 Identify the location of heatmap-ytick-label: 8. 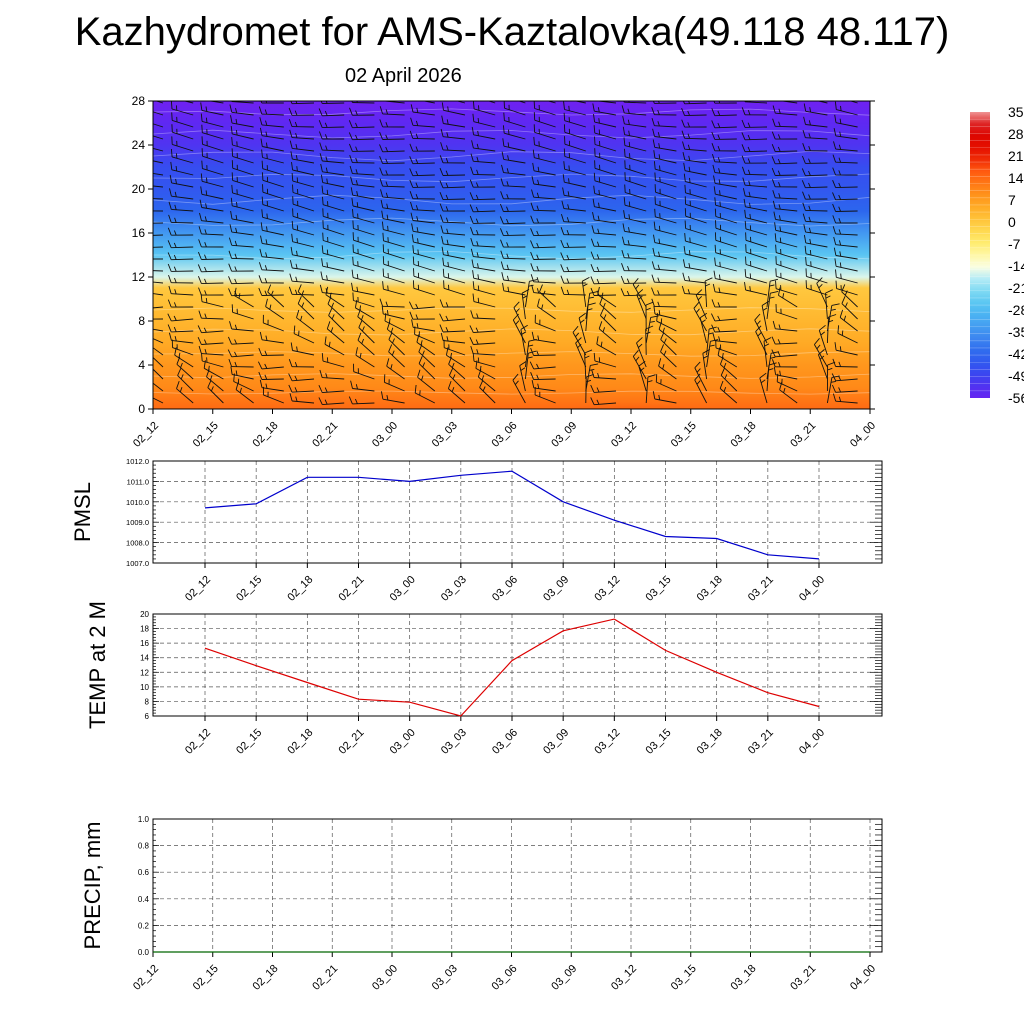
(141, 321).